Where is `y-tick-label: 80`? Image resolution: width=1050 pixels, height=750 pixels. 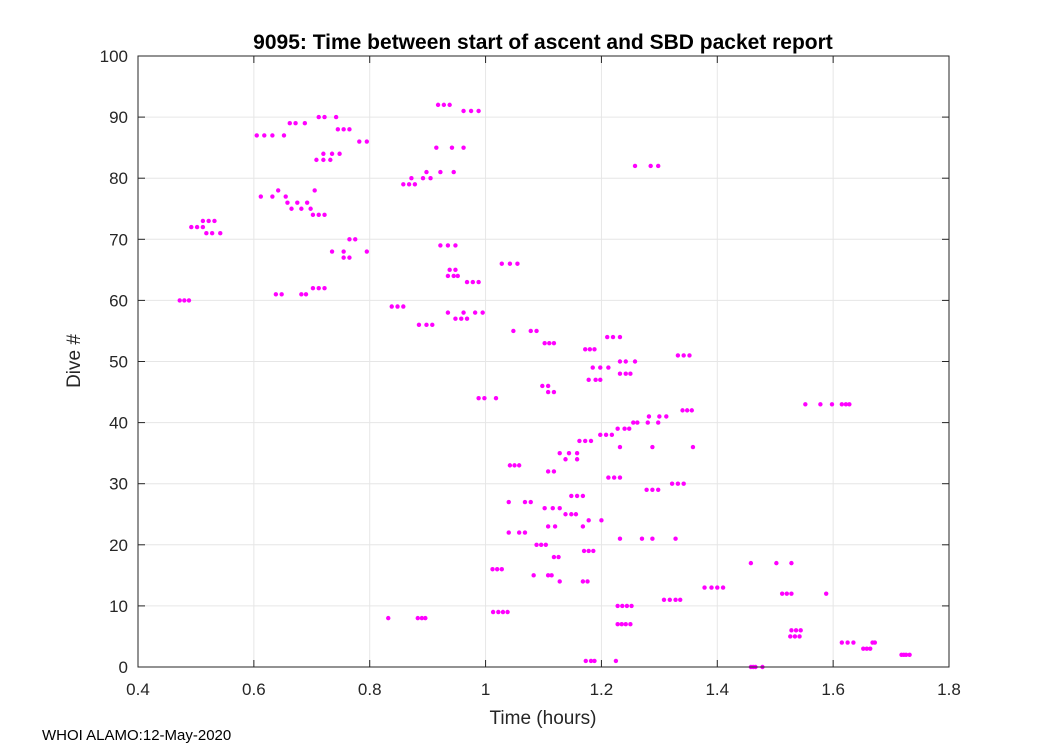 y-tick-label: 80 is located at coordinates (118, 178).